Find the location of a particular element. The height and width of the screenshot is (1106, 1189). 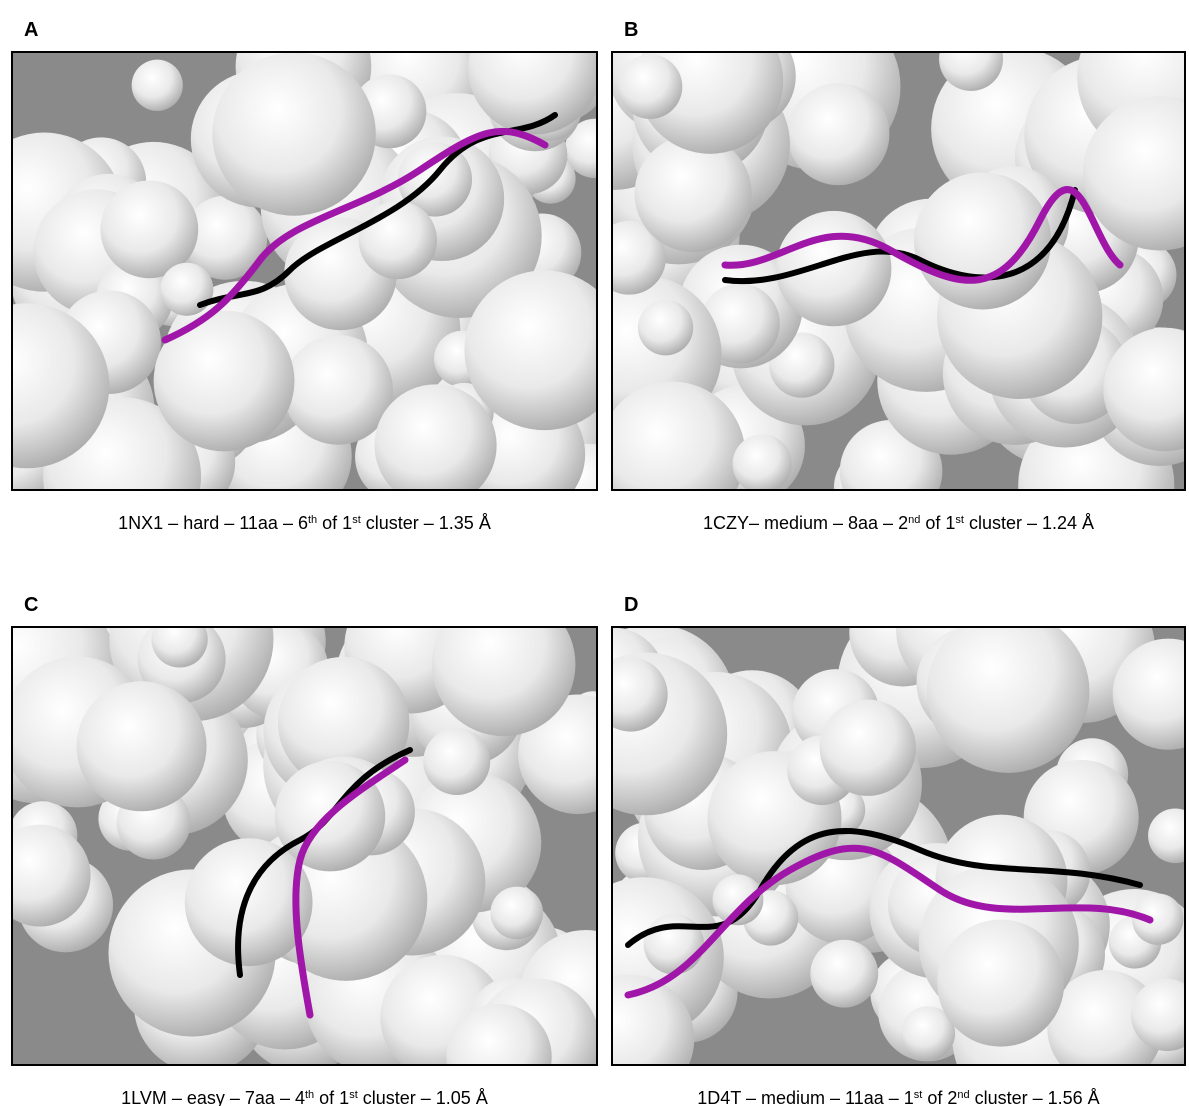

caption-text: of 2 is located at coordinates (939, 1097).